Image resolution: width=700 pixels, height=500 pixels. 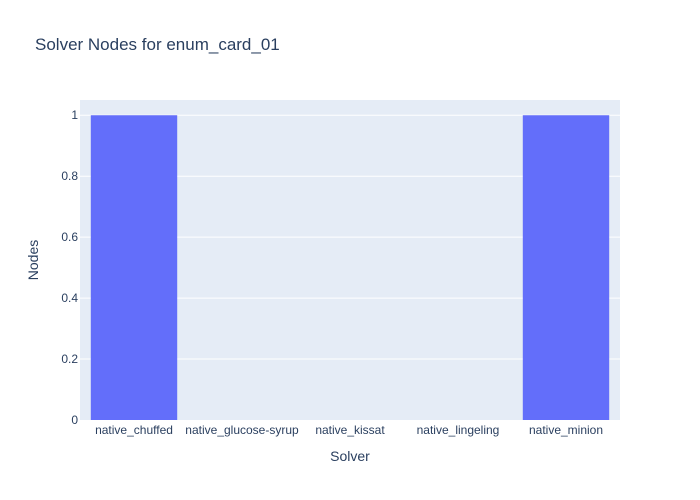 I want to click on chart-title: Solver Nodes for enum_card_01, so click(x=157, y=44).